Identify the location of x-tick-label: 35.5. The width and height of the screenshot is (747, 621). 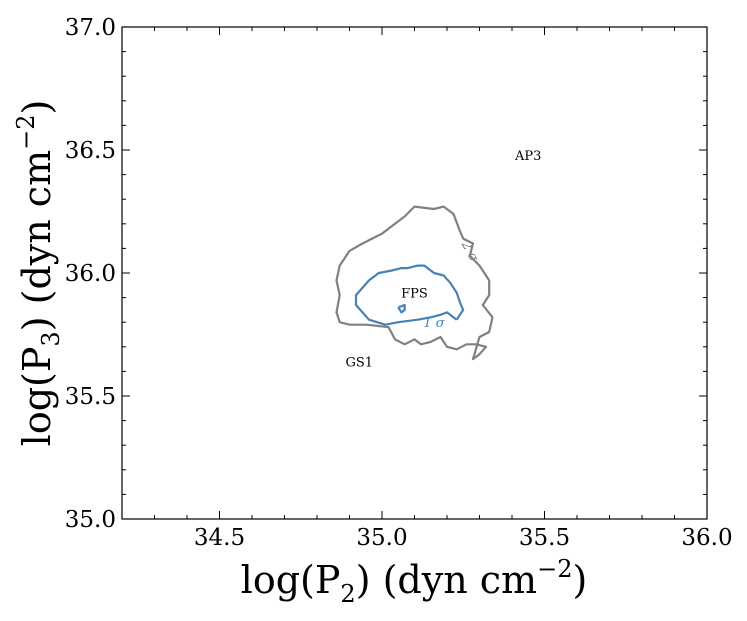
(544, 538).